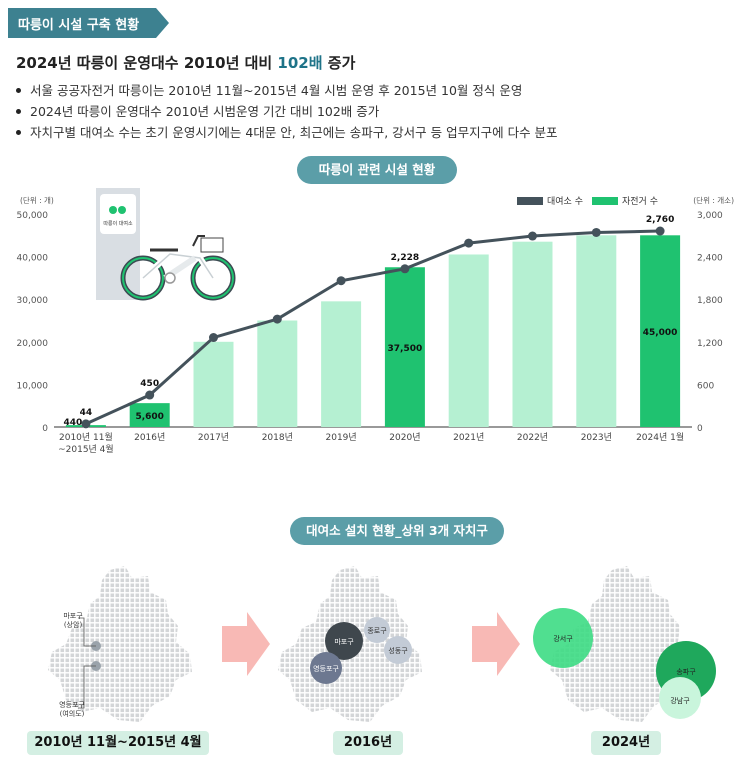 The width and height of the screenshot is (753, 768). What do you see at coordinates (532, 437) in the screenshot?
I see `x-tick-label: 2022년` at bounding box center [532, 437].